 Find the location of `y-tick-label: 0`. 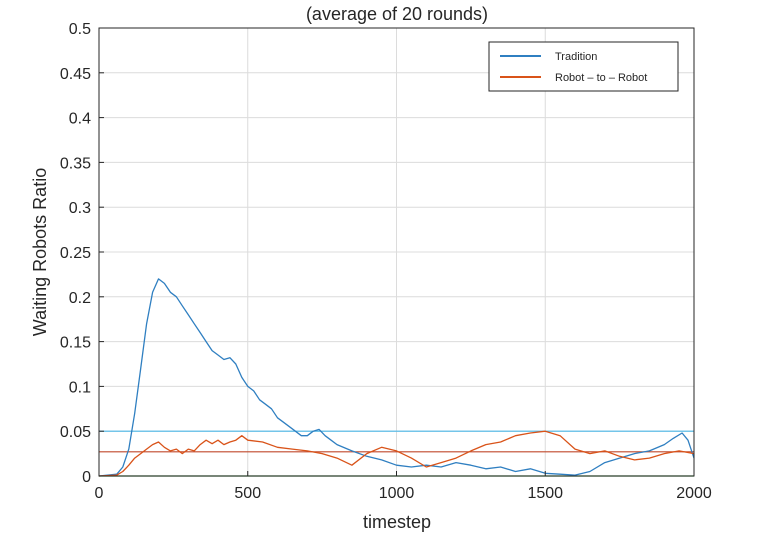

y-tick-label: 0 is located at coordinates (86, 477).